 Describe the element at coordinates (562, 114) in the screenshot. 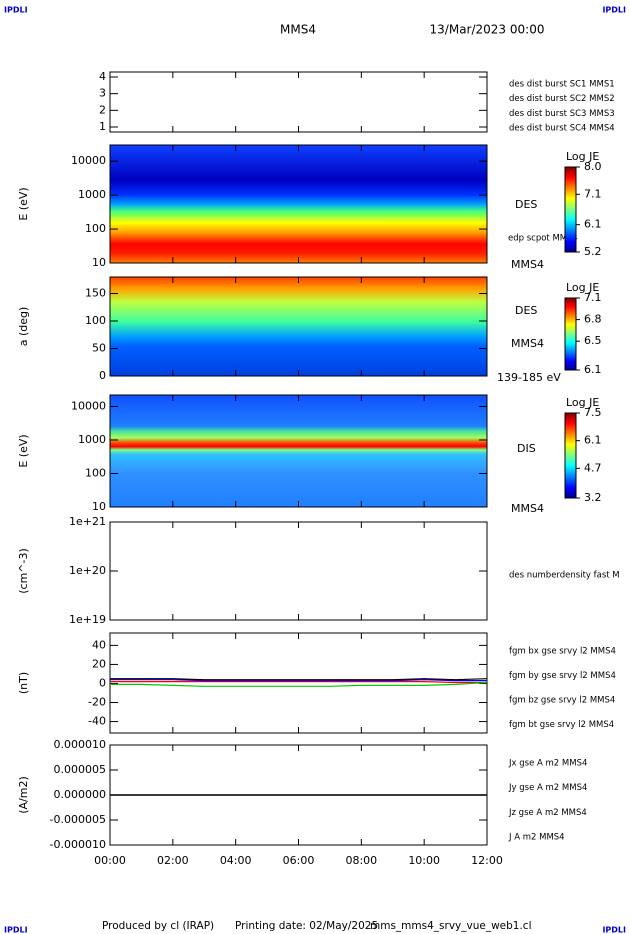

I see `legend-label: des dist burst SC3 MMS3` at that location.